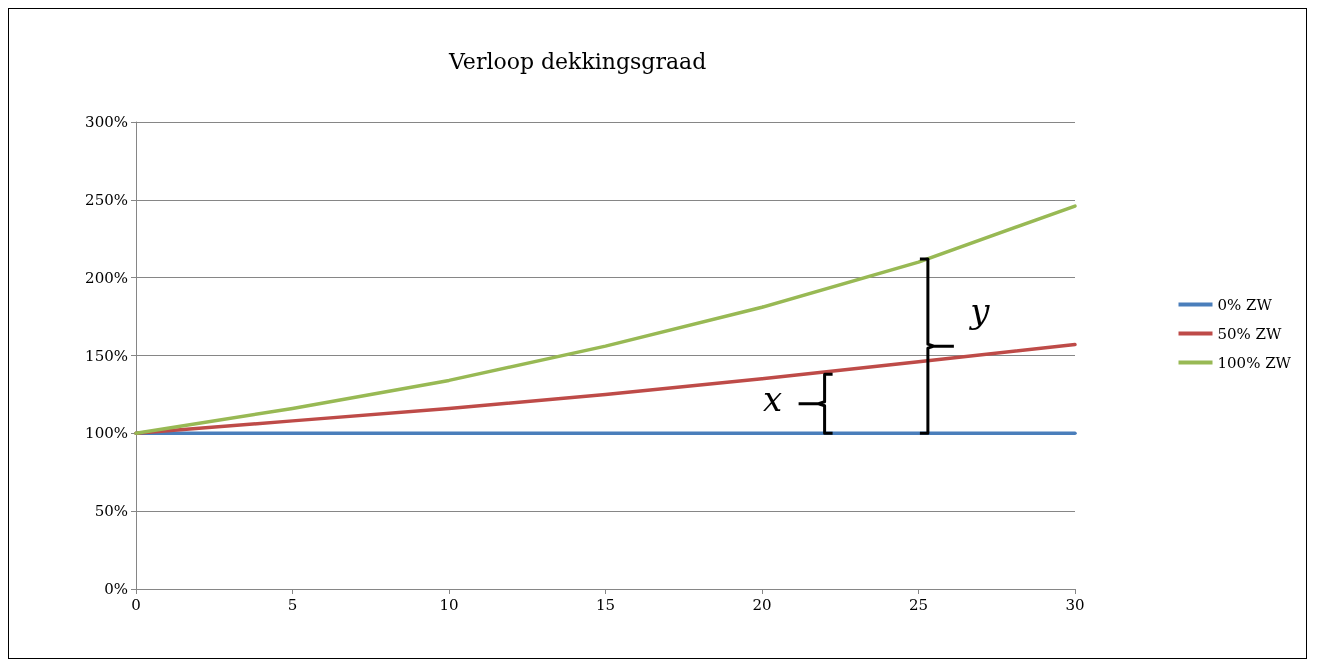 The width and height of the screenshot is (1317, 669). Describe the element at coordinates (1075, 604) in the screenshot. I see `x-tick-label: 30` at that location.